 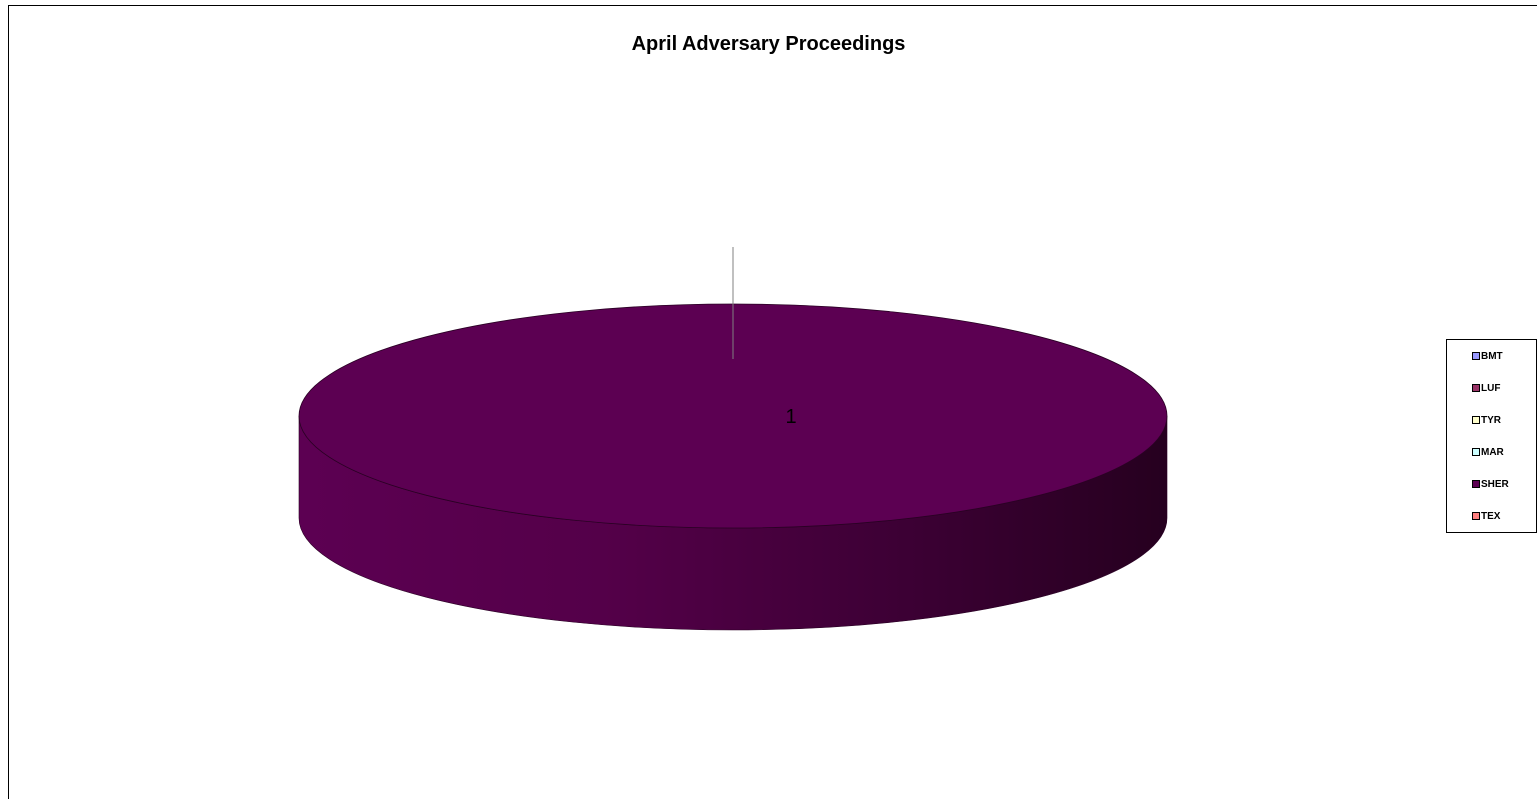 I want to click on legend-swatch-tyr, so click(x=1476, y=420).